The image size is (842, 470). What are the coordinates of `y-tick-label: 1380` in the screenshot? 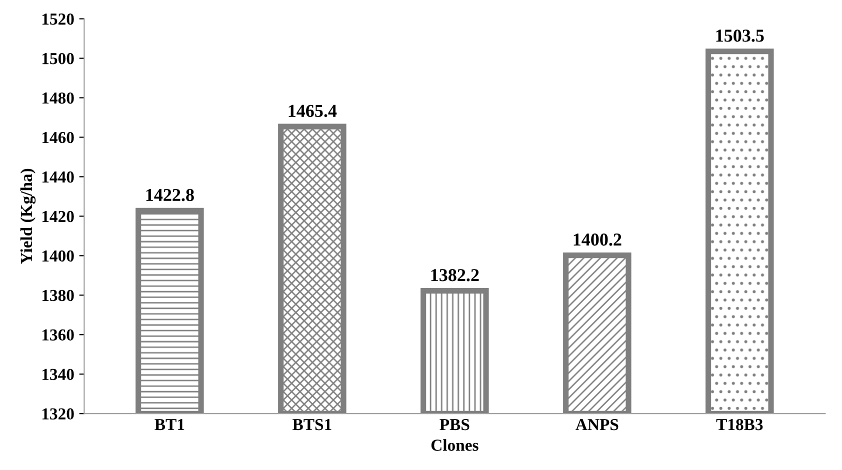 It's located at (58, 296).